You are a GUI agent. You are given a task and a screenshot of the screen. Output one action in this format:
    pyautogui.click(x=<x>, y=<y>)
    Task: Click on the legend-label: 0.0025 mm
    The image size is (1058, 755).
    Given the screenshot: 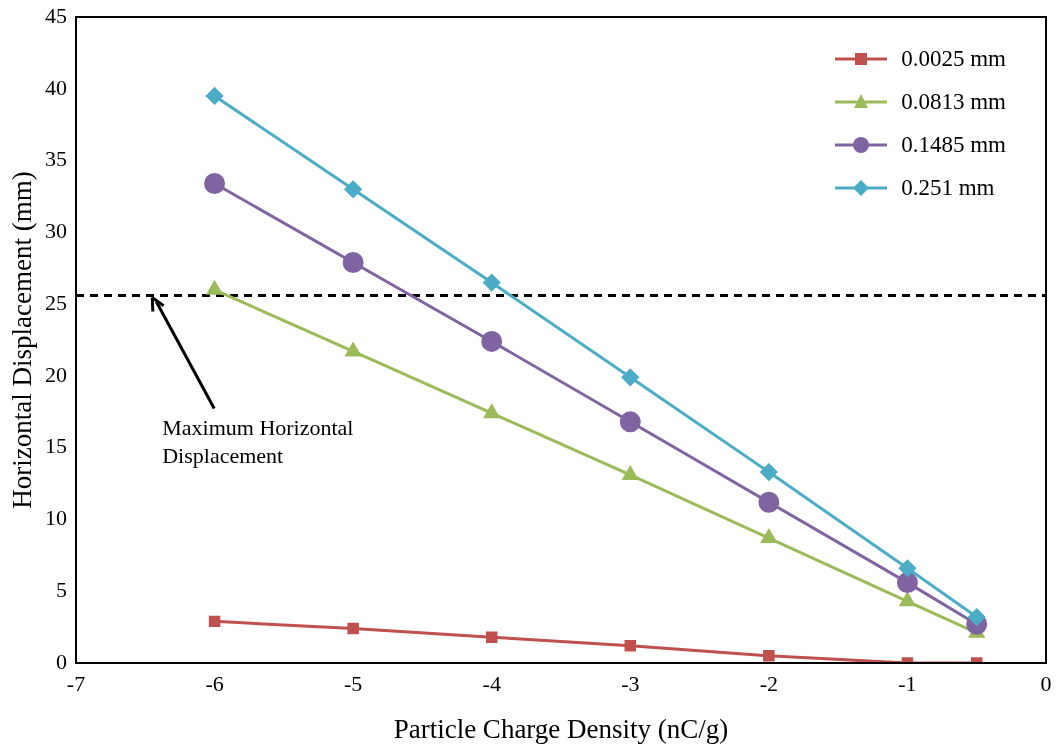 What is the action you would take?
    pyautogui.click(x=953, y=58)
    